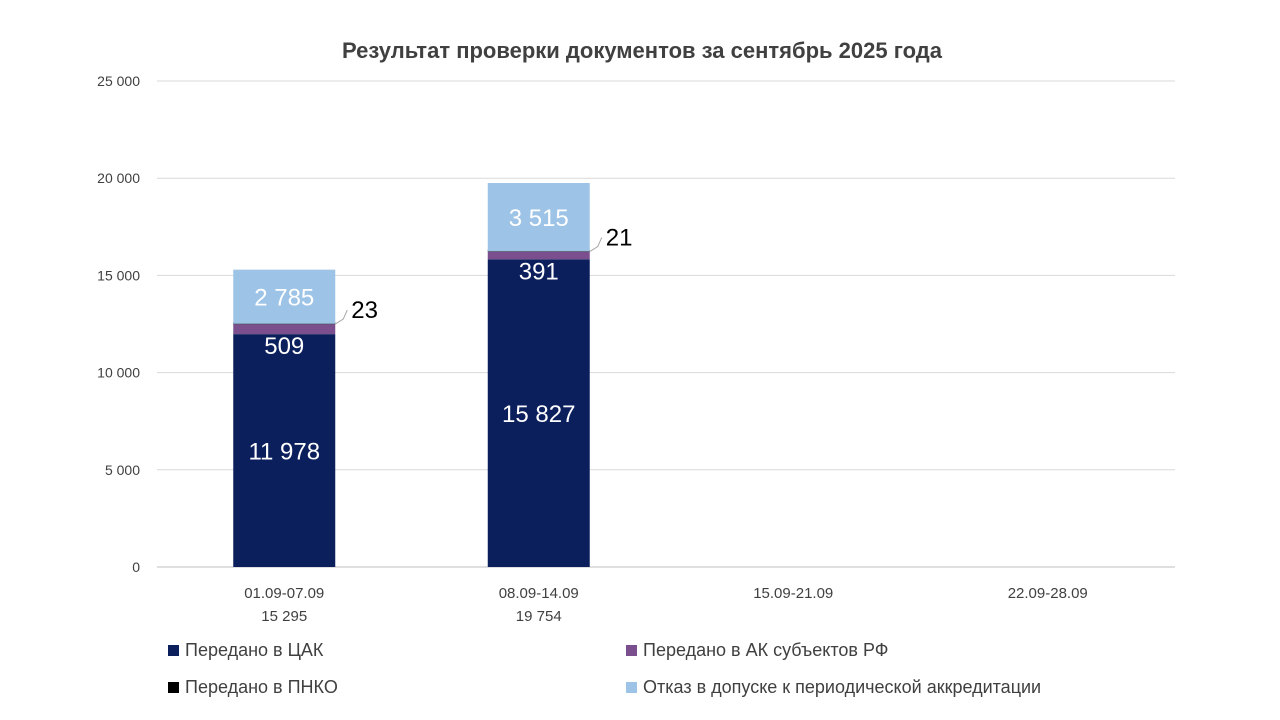 The width and height of the screenshot is (1280, 720). I want to click on legend-item: Передано в АК субъектов РФ, so click(757, 650).